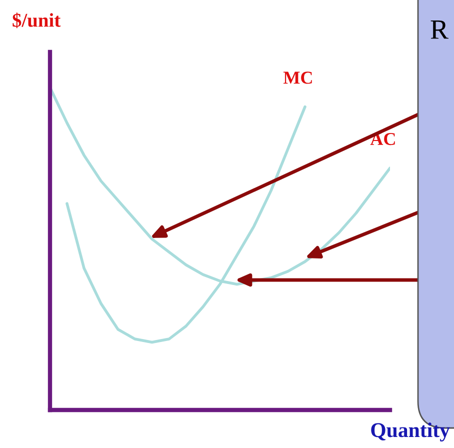 The height and width of the screenshot is (448, 454). I want to click on series-label: MC, so click(297, 78).